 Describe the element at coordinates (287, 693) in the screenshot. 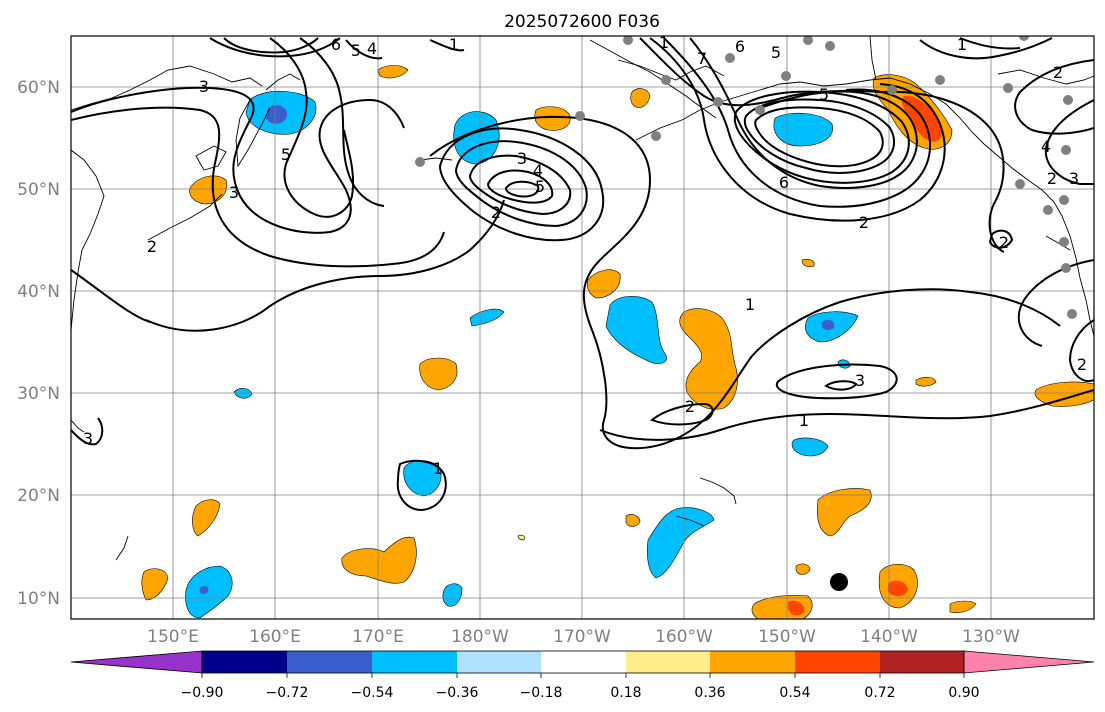

I see `colorbar-tick-label: −0.72` at that location.